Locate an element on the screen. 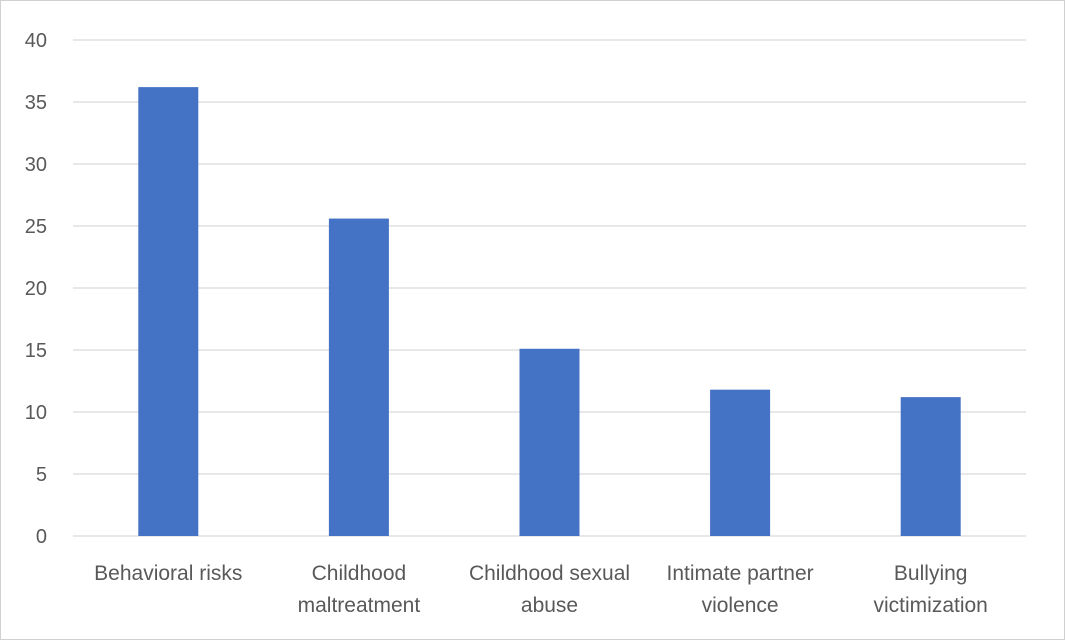 The width and height of the screenshot is (1065, 640). x-category-label: Childhood sexual is located at coordinates (549, 573).